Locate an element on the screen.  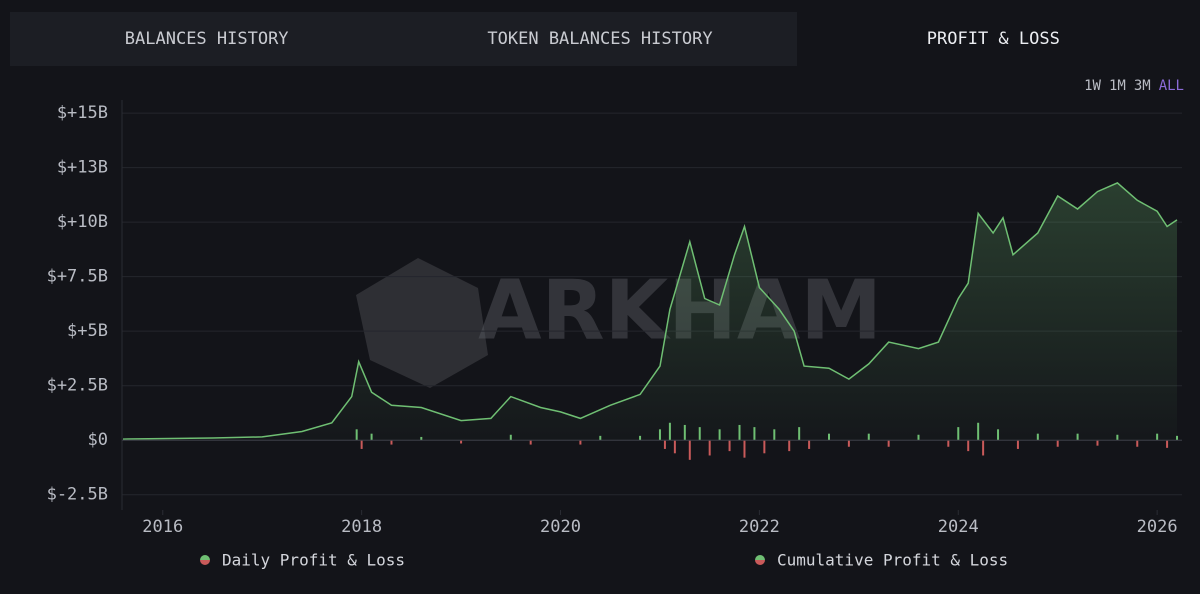
x-tick-label: 2018 is located at coordinates (361, 527).